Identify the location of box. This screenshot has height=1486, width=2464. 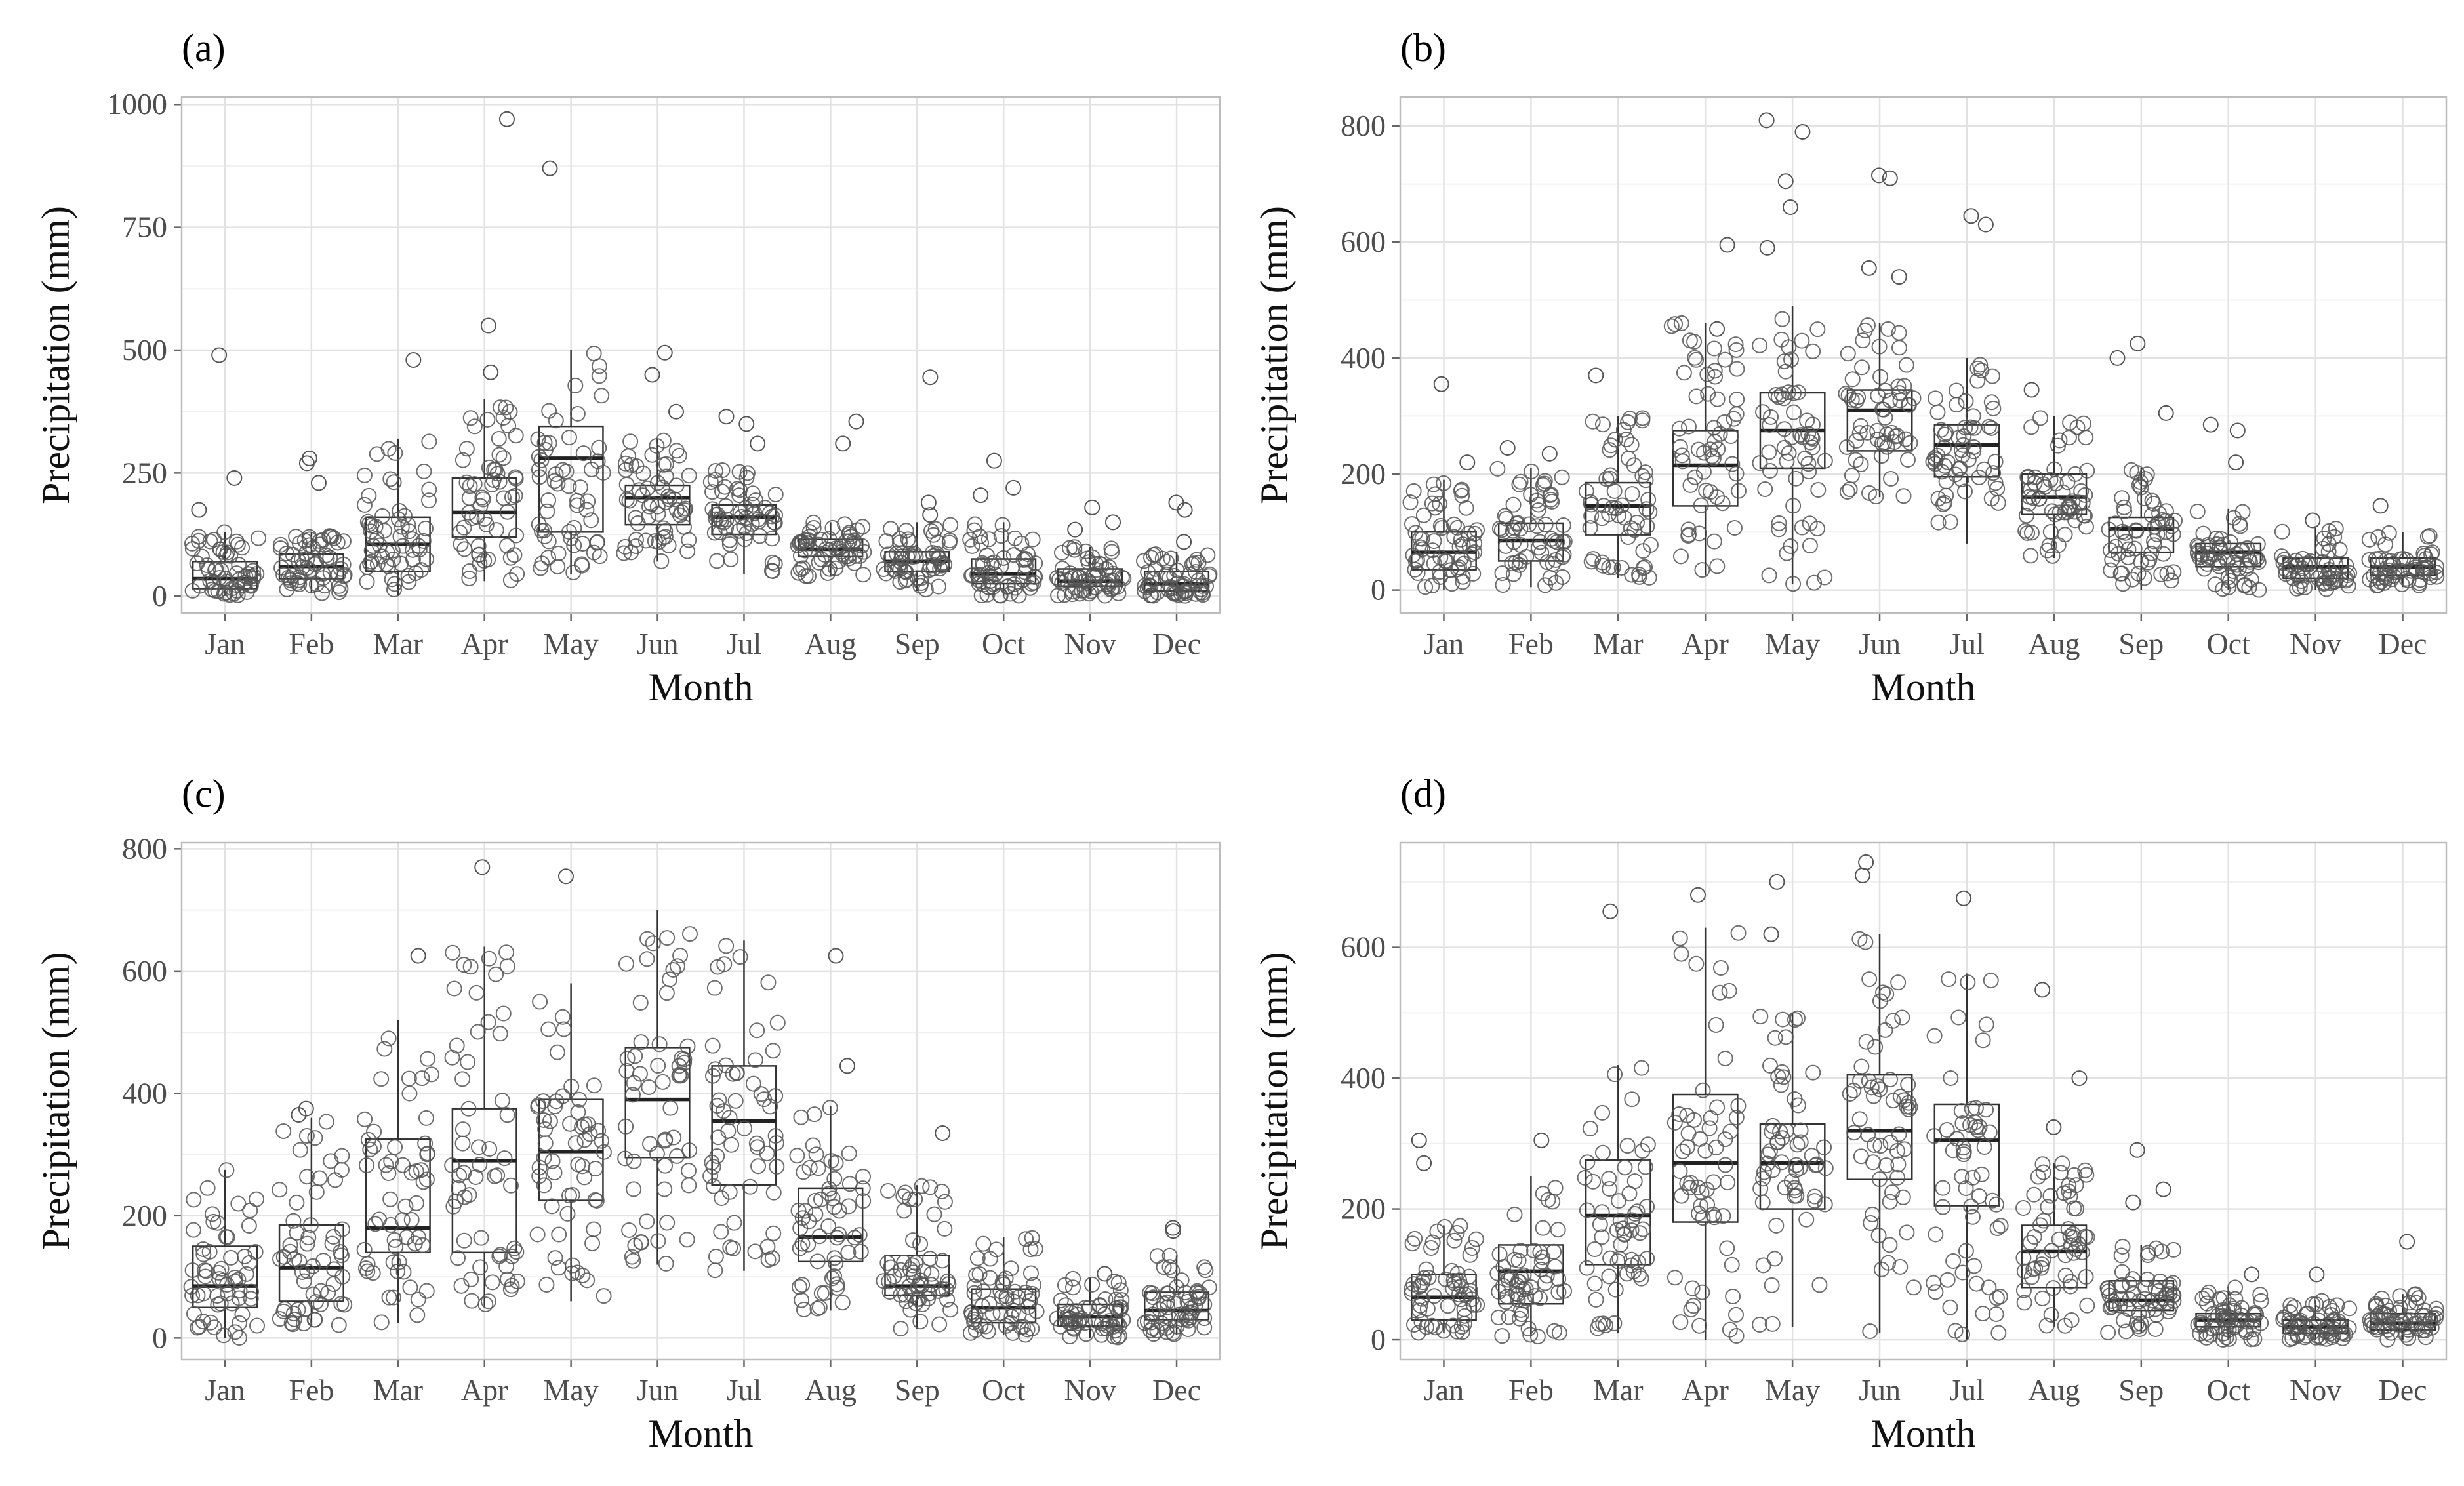
(571, 479).